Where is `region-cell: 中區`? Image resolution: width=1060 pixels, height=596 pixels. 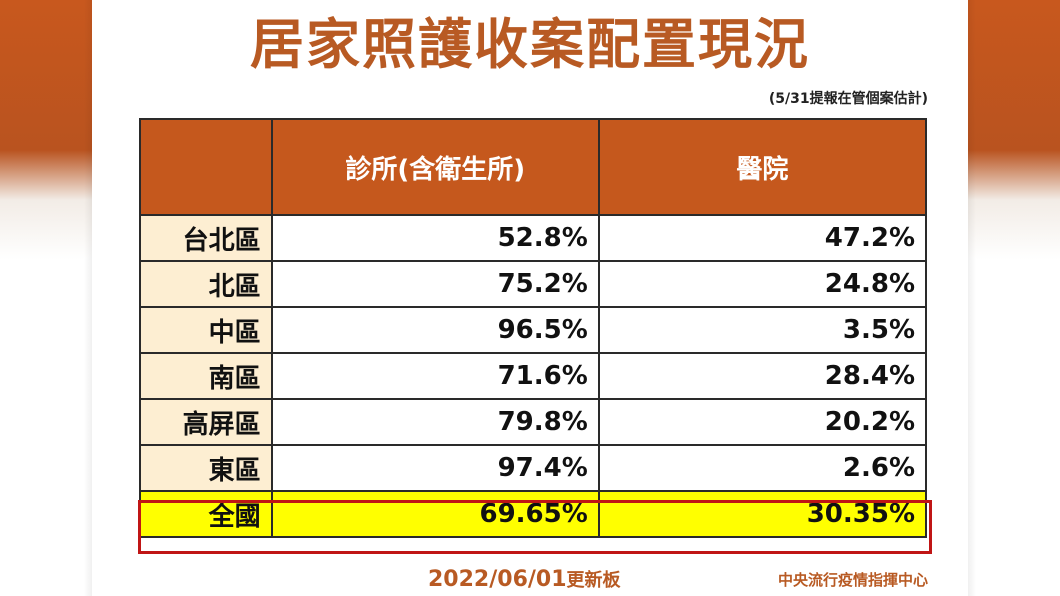
region-cell: 中區 is located at coordinates (206, 330).